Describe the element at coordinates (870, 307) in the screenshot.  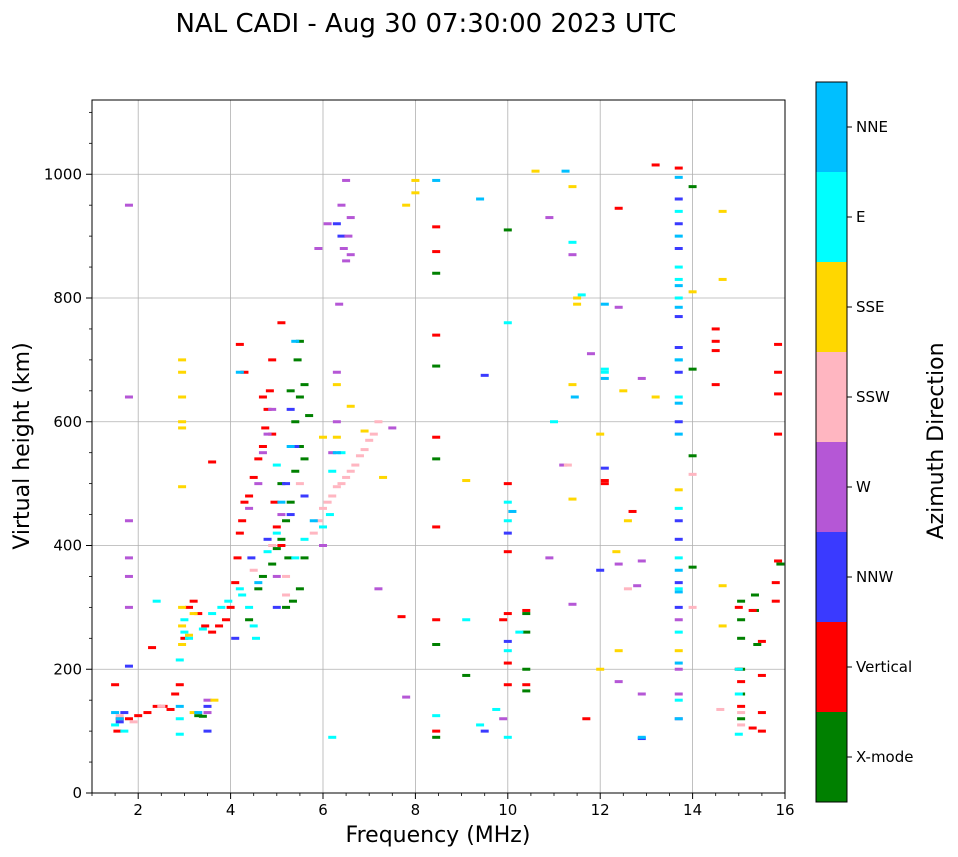
I see `colorbar-tick-label: SSE` at that location.